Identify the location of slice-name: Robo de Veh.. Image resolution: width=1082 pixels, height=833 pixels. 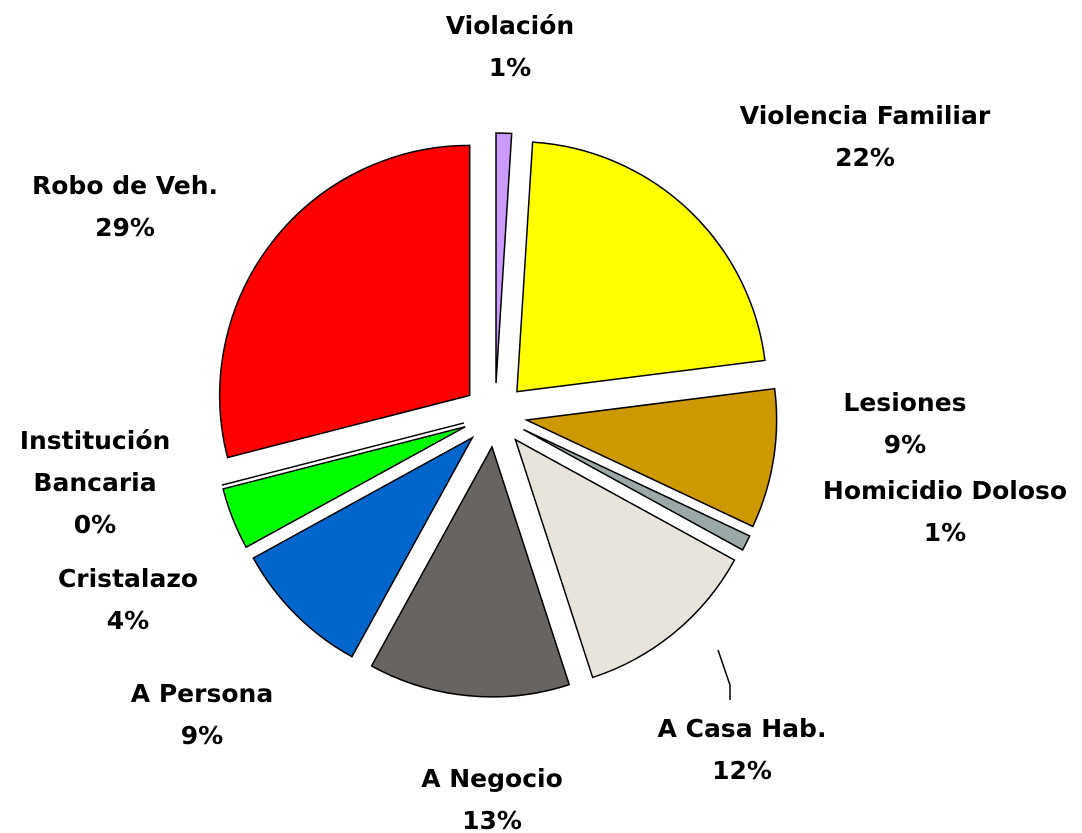
(125, 185).